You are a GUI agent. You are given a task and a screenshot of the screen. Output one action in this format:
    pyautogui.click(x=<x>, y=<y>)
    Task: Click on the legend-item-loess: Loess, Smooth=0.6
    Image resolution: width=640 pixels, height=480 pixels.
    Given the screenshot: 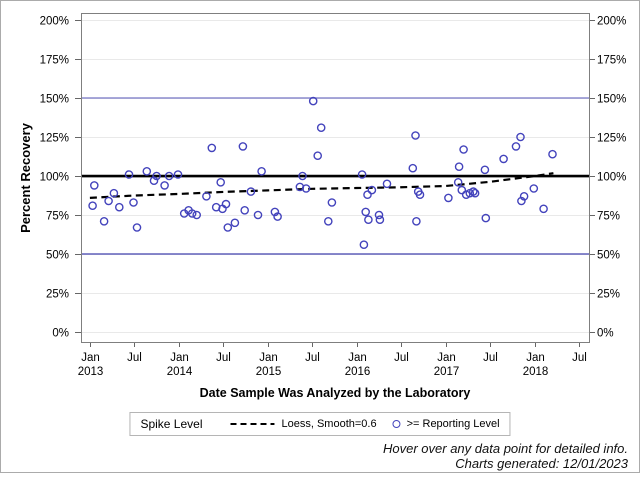 What is the action you would take?
    pyautogui.click(x=303, y=424)
    